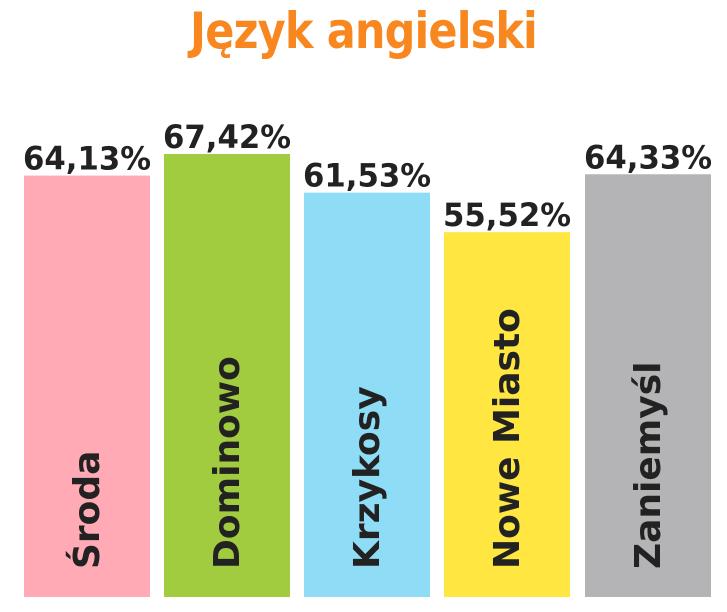 The width and height of the screenshot is (727, 612). I want to click on value-label-krzykosy: 61,53%, so click(367, 176).